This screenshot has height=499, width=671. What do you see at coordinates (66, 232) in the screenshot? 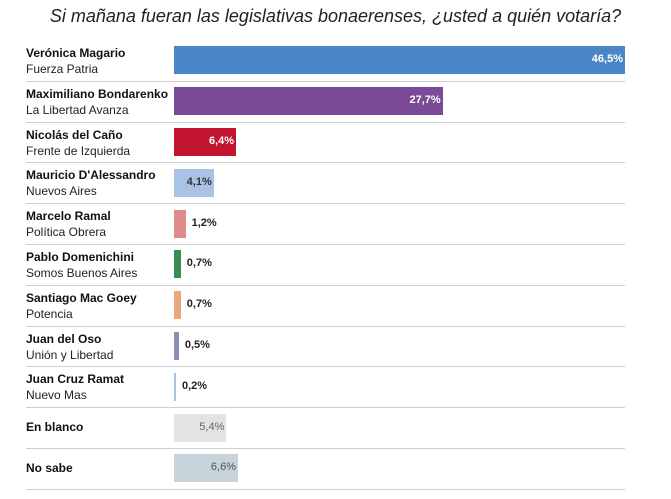
I see `party-name: Política Obrera` at bounding box center [66, 232].